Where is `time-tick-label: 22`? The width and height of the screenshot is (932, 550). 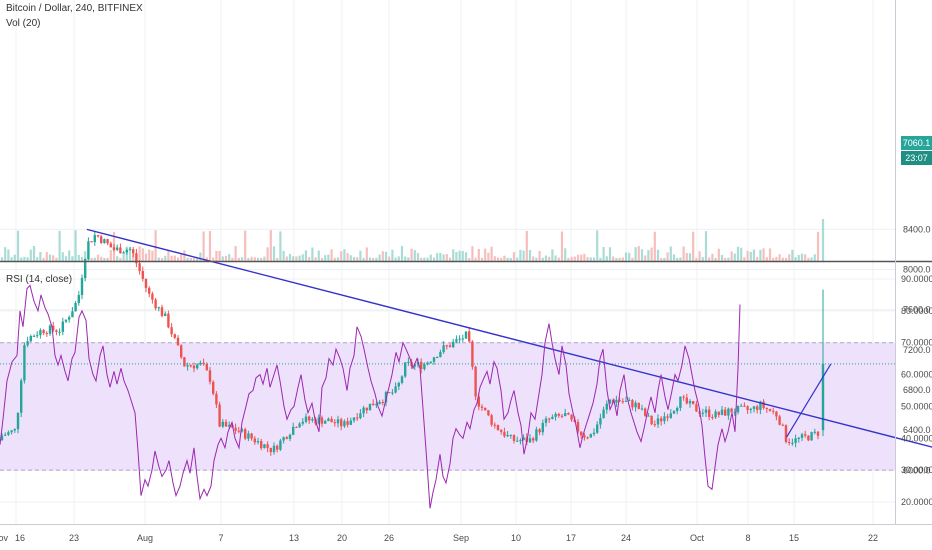 time-tick-label: 22 is located at coordinates (873, 538).